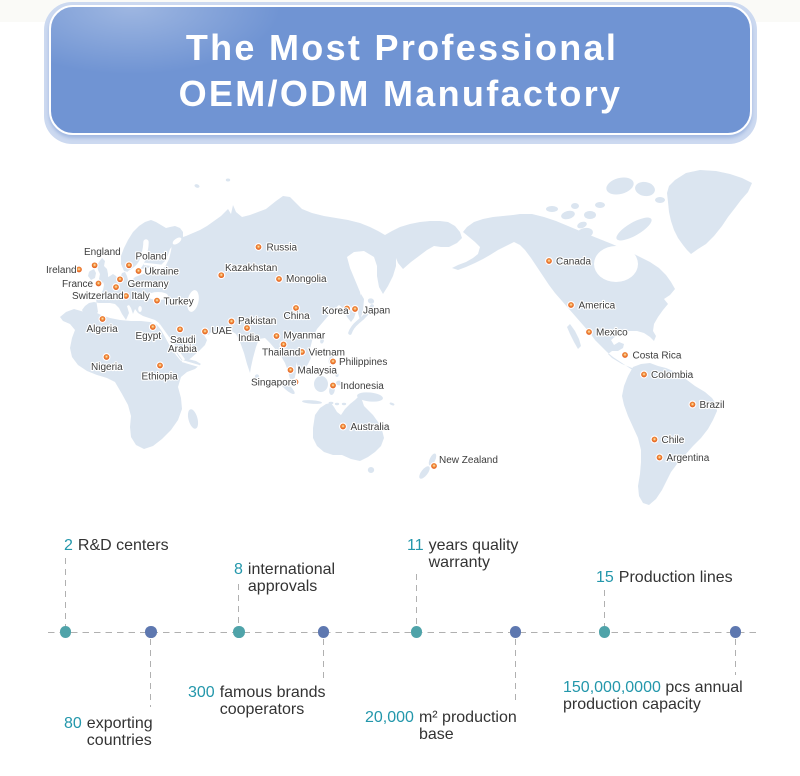 The width and height of the screenshot is (800, 776). Describe the element at coordinates (151, 257) in the screenshot. I see `svg-text: Poland` at that location.